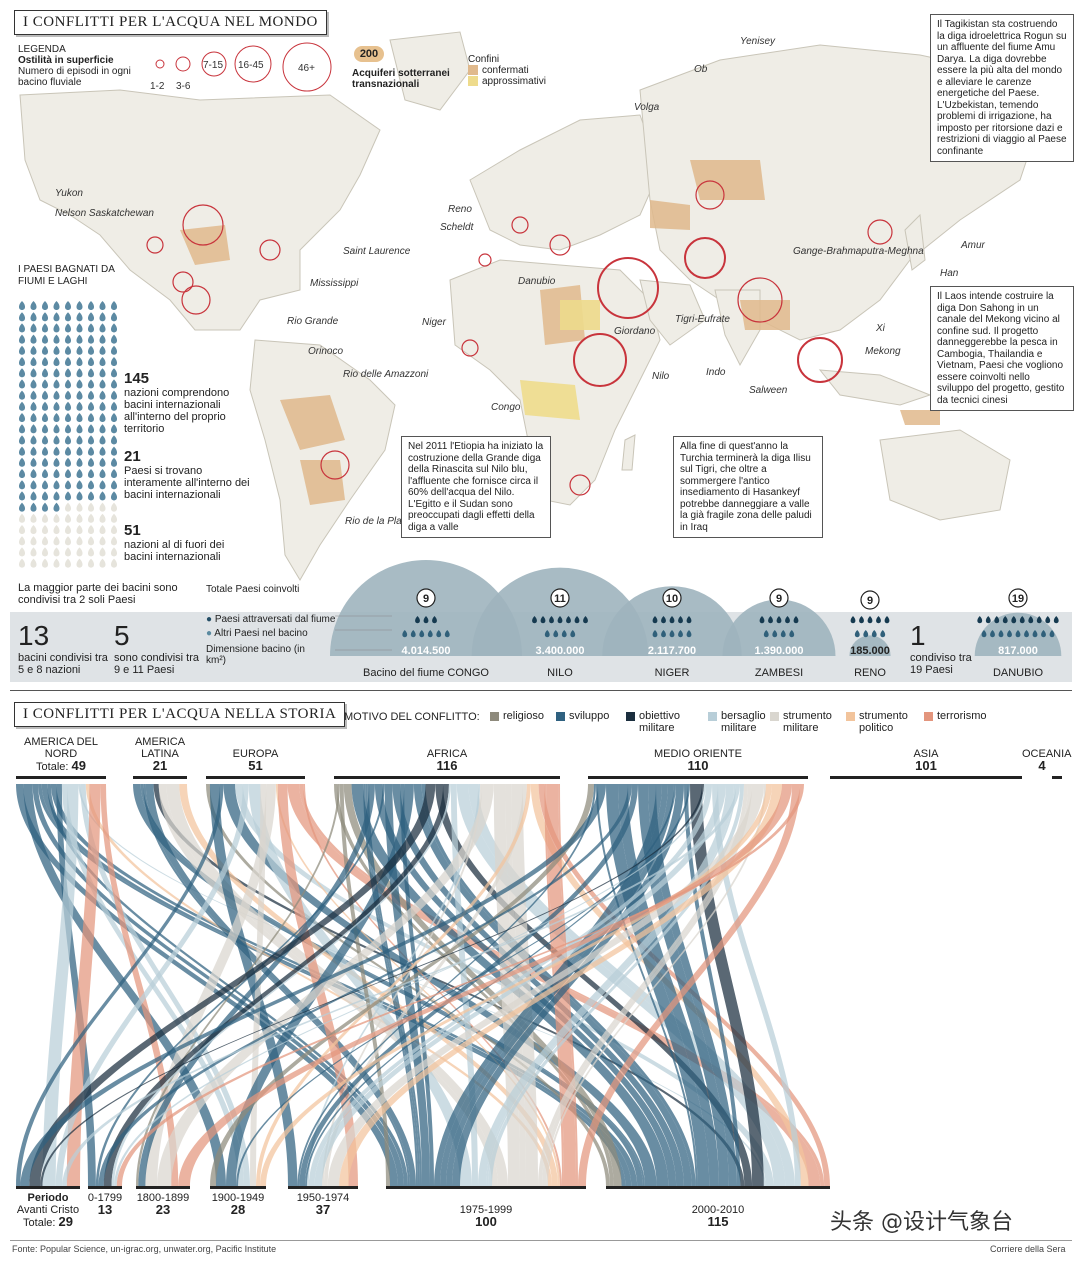  I want to click on basin-value-label: 817.000, so click(1018, 651).